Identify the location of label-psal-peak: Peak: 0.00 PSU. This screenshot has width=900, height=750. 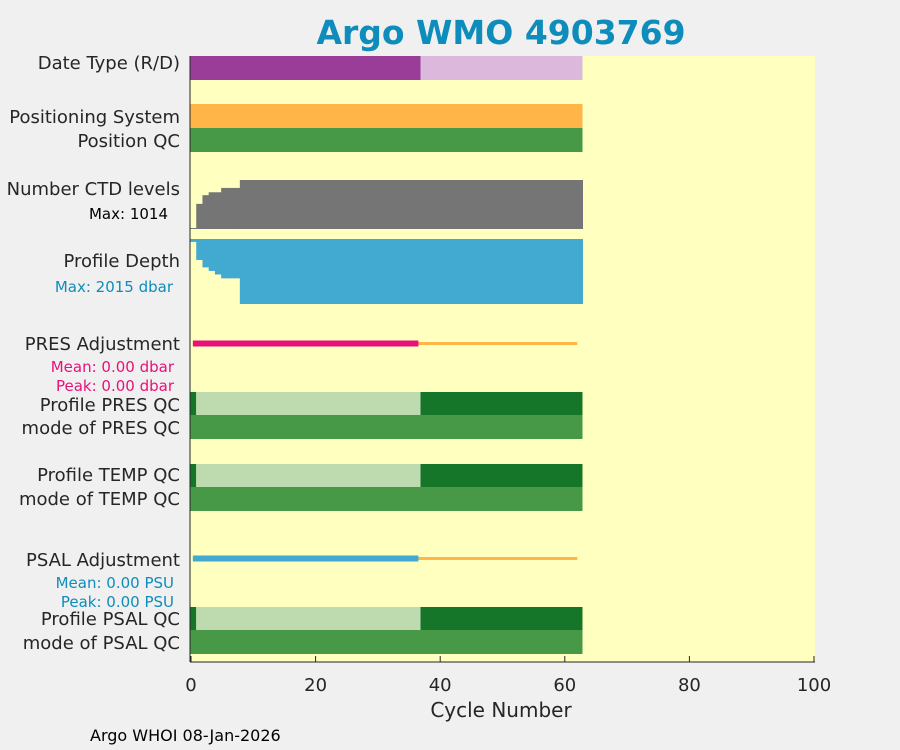
(117, 602).